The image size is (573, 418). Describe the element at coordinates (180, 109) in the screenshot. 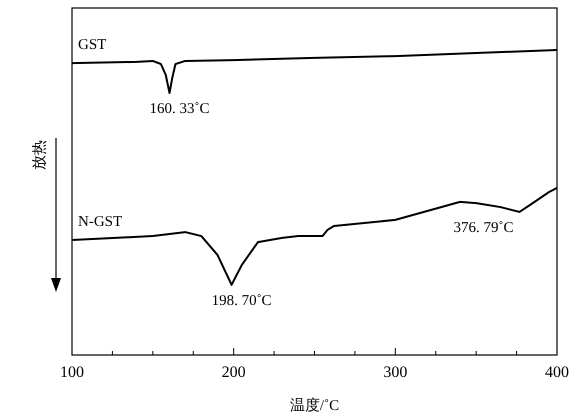

I see `annotation: 160. 33˚C` at that location.